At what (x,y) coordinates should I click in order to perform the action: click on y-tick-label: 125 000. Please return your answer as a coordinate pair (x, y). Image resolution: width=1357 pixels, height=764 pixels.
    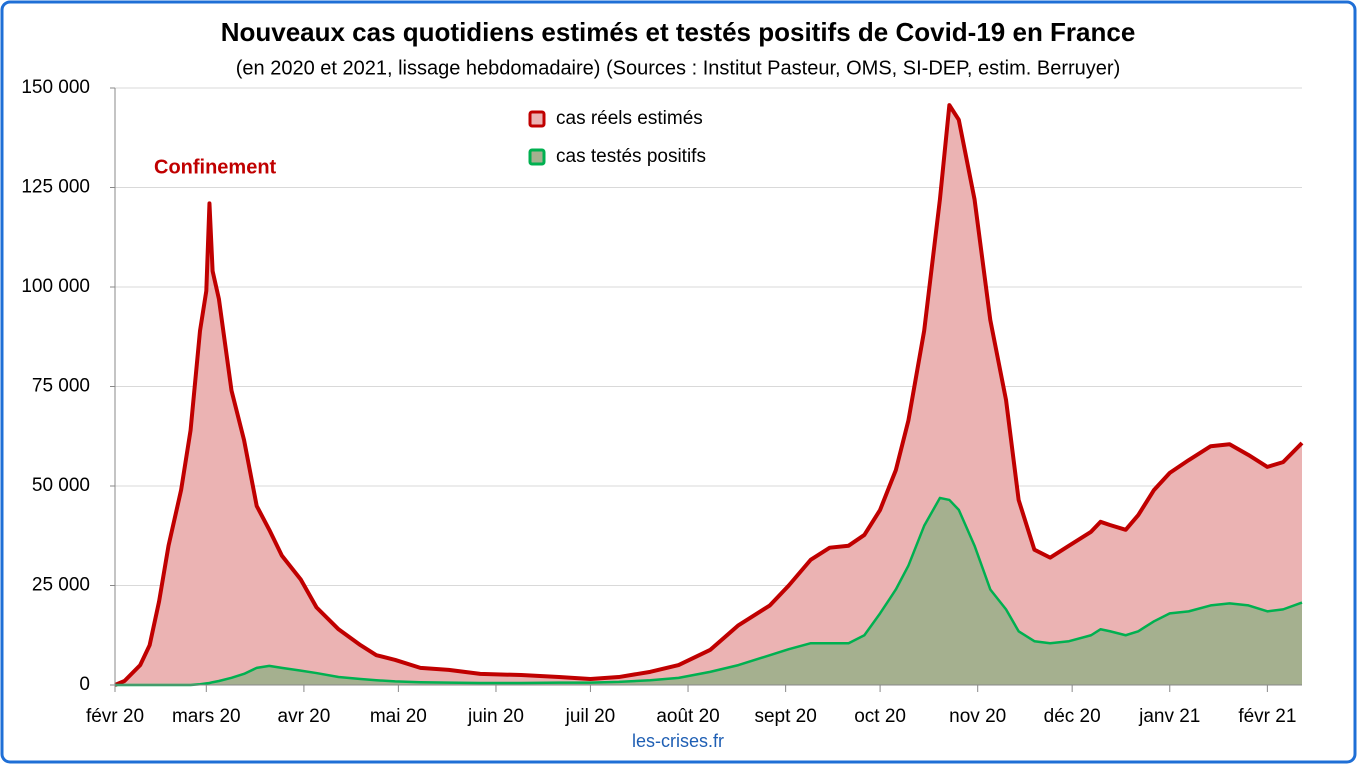
    Looking at the image, I should click on (55, 187).